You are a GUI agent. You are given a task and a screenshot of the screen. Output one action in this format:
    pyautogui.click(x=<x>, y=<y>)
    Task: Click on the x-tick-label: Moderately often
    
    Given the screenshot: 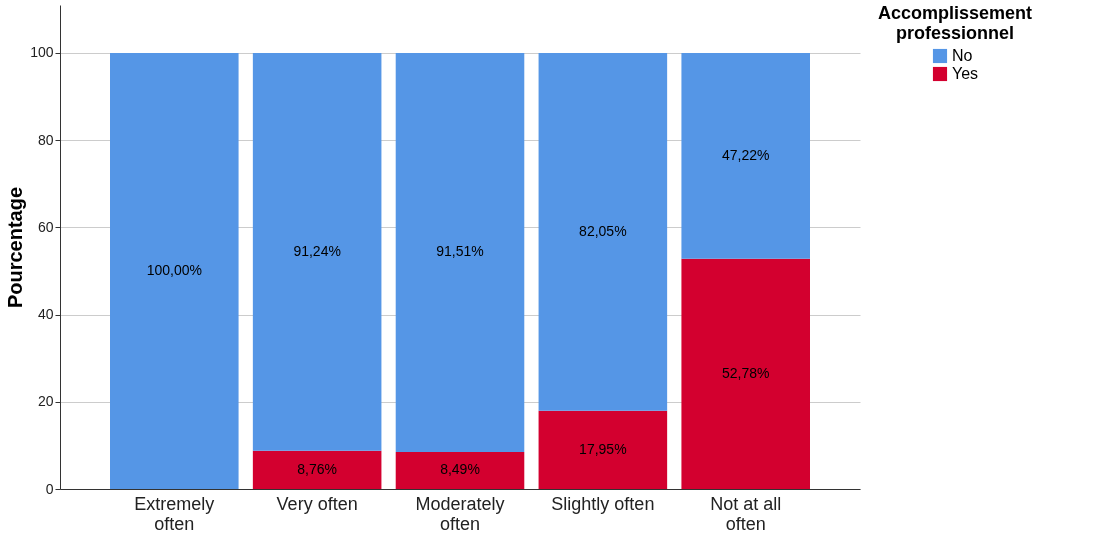 What is the action you would take?
    pyautogui.click(x=460, y=513)
    